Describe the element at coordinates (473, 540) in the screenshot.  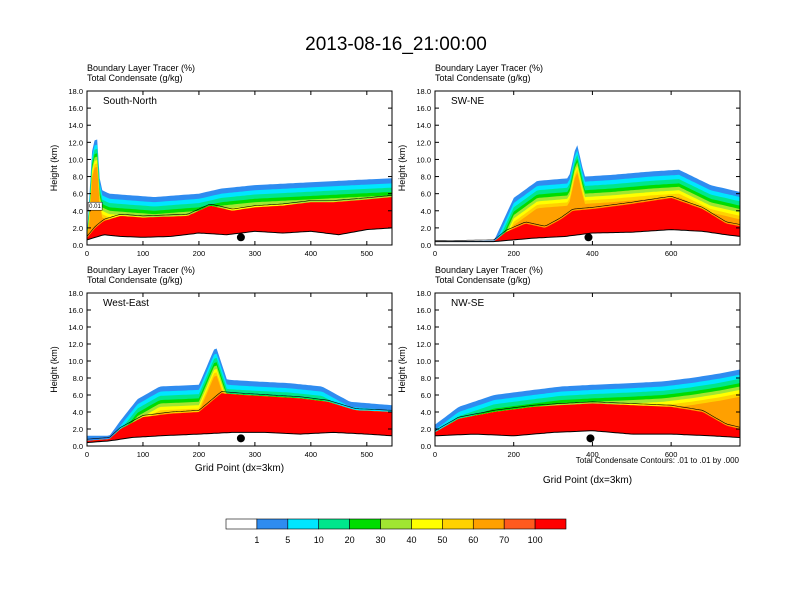
I see `colorbar-tick-label: 60` at that location.